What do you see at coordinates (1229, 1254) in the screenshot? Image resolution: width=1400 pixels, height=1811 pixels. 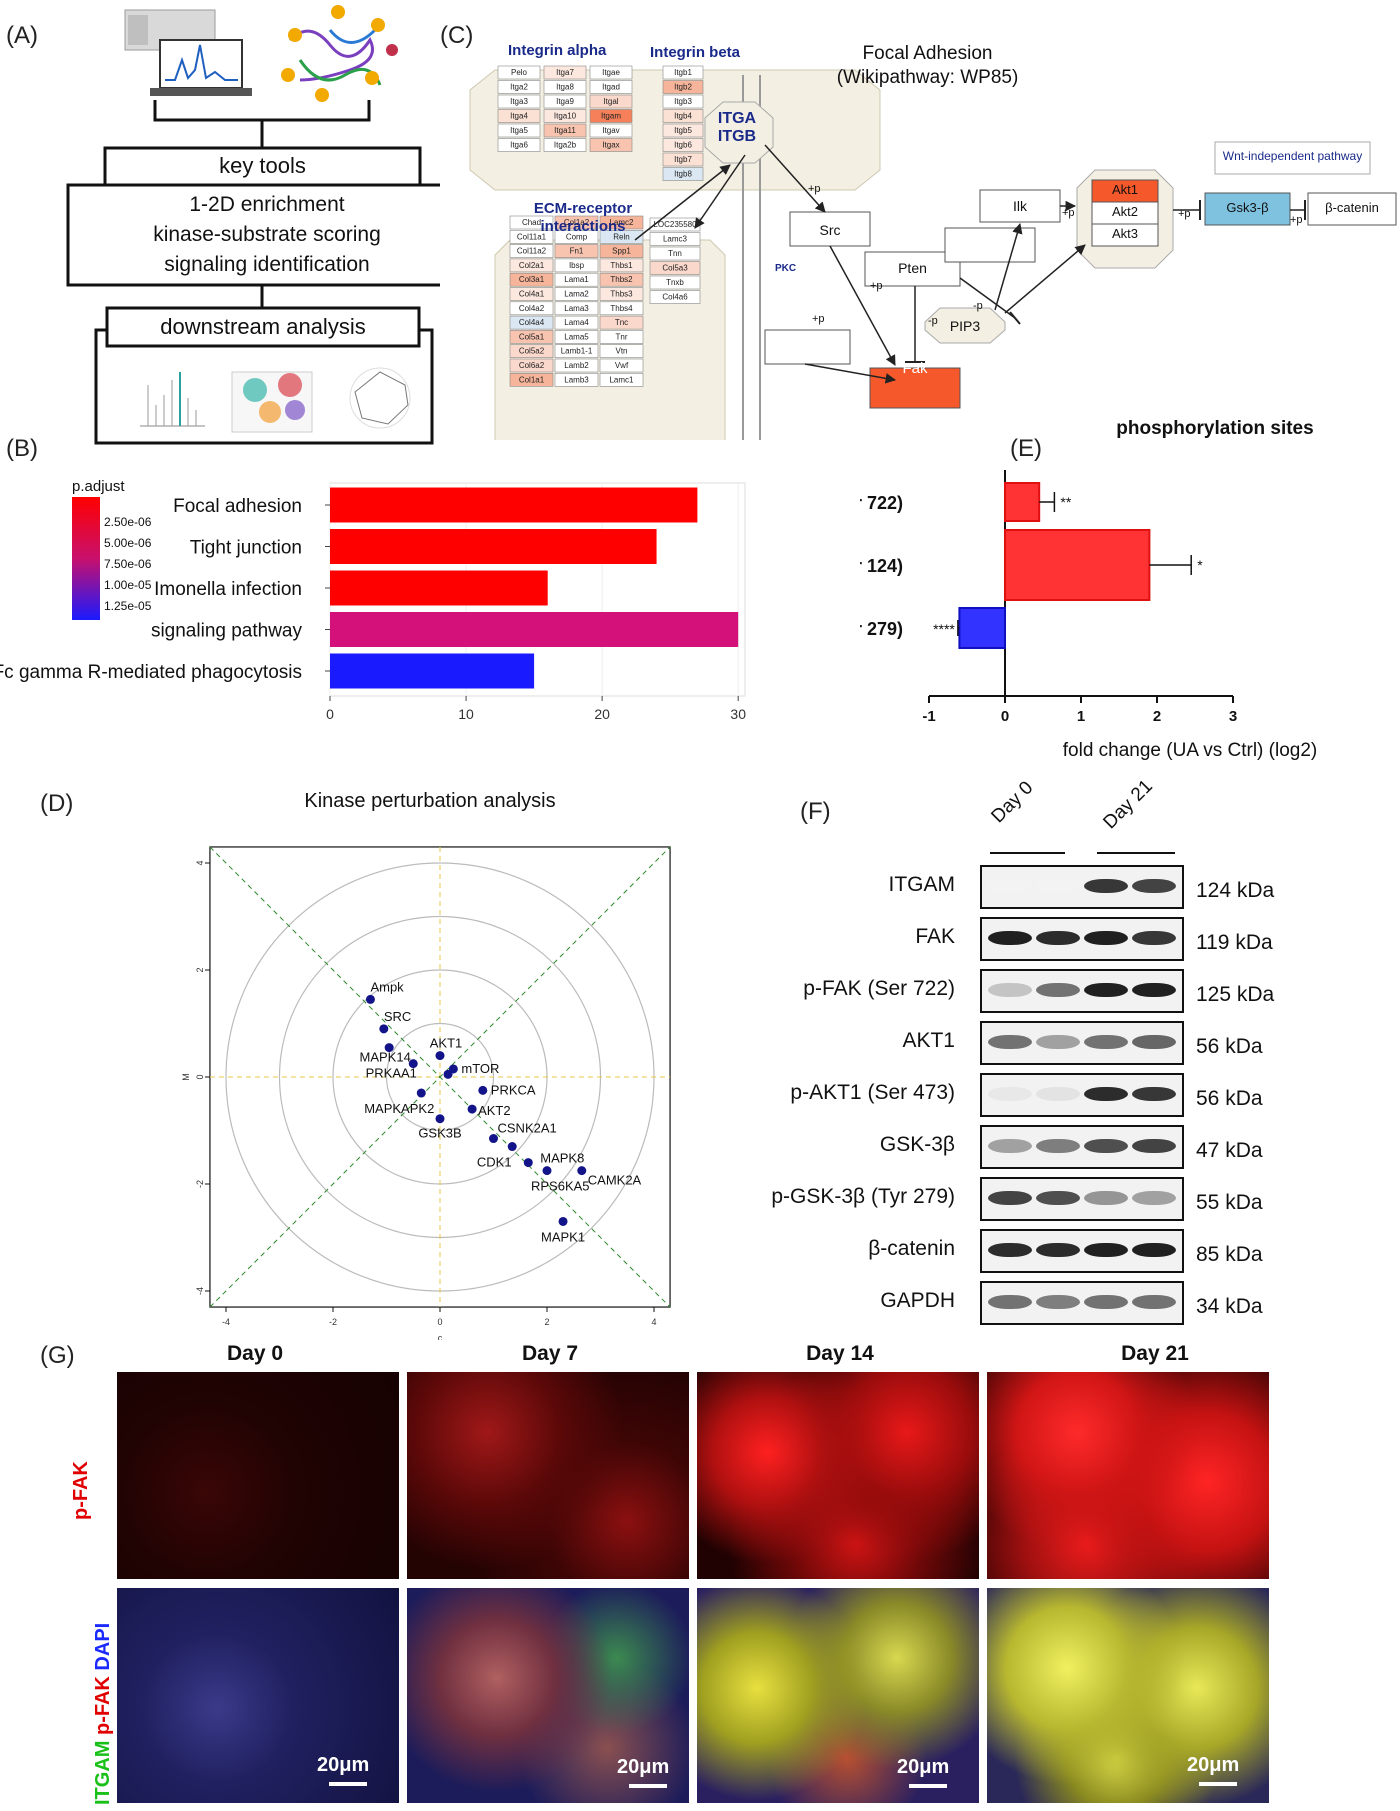 I see `wb-kda-label: 85 kDa` at bounding box center [1229, 1254].